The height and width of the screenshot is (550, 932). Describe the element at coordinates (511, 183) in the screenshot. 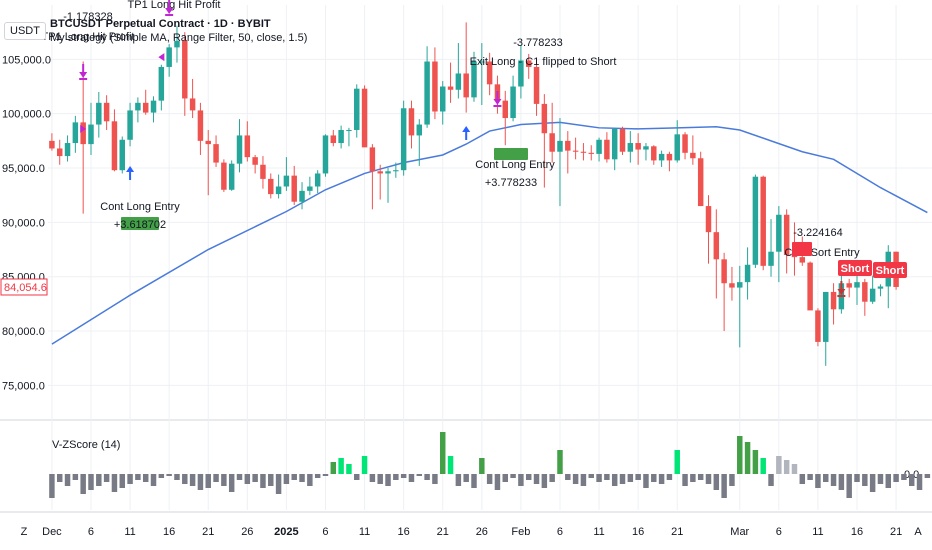

I see `annotation-text: +3.778233` at that location.